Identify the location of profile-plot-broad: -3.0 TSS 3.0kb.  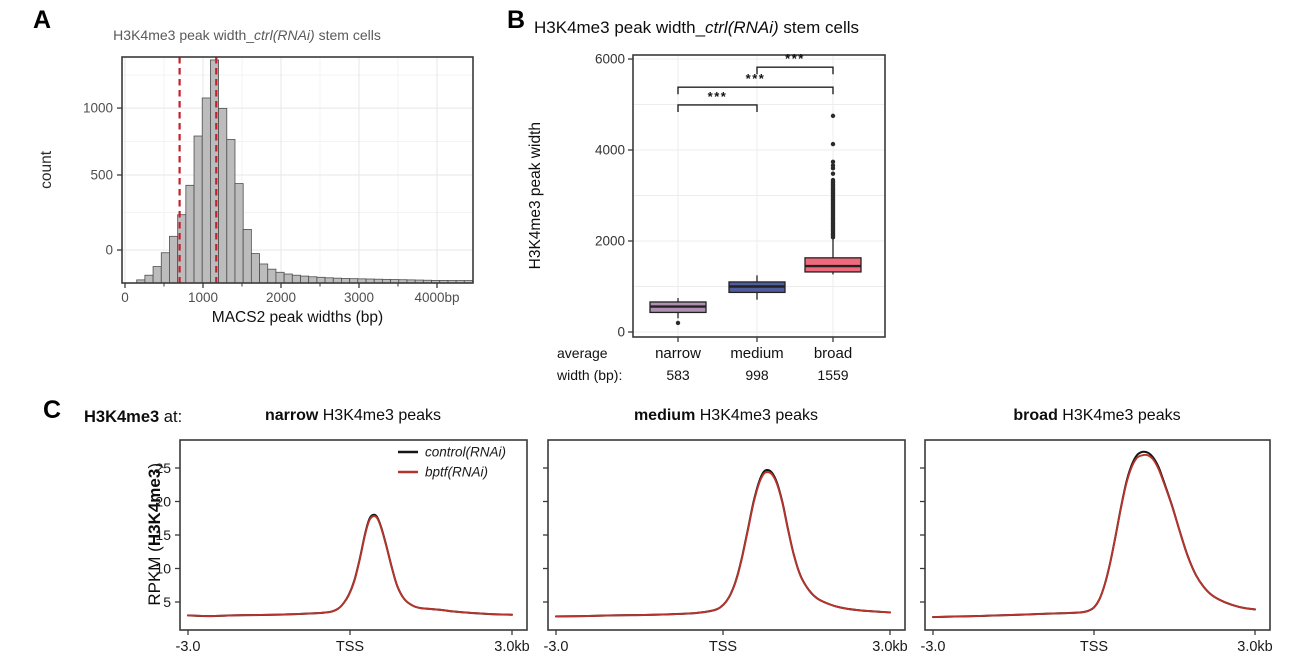
(1096, 547).